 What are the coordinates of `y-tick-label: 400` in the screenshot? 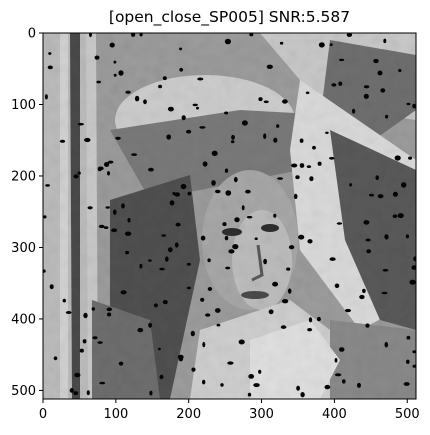 It's located at (23, 319).